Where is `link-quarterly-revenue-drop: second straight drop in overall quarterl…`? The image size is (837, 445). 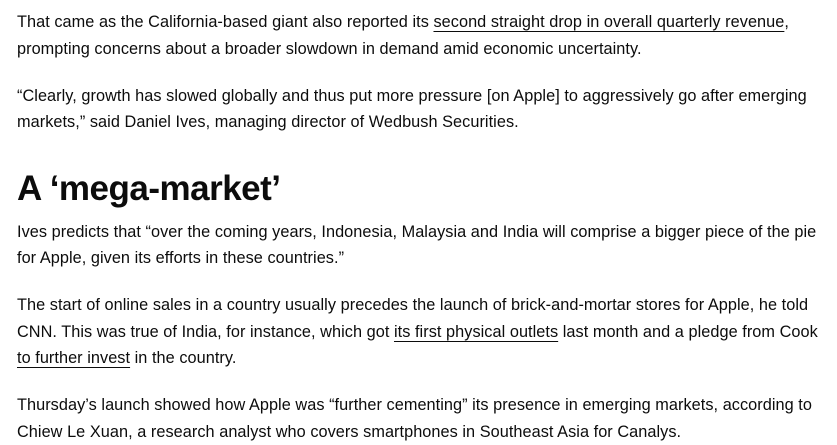
link-quarterly-revenue-drop: second straight drop in overall quarterl… is located at coordinates (609, 22).